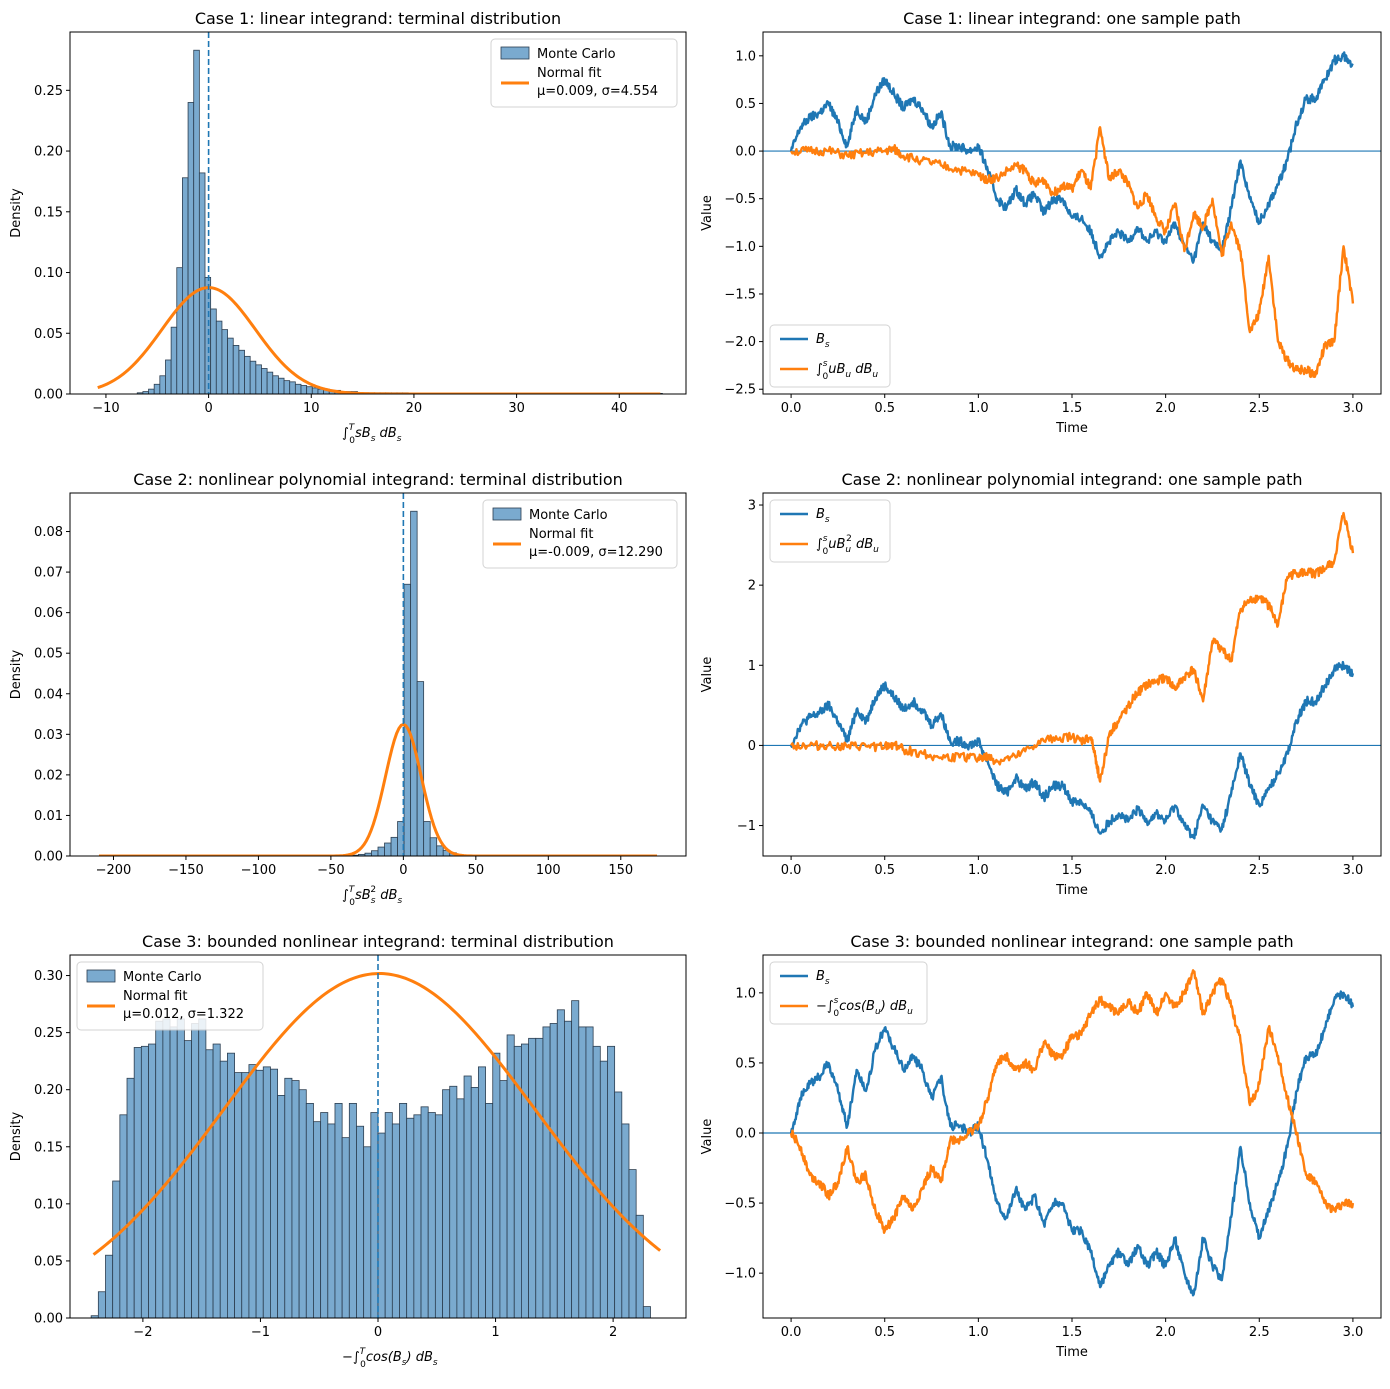 The height and width of the screenshot is (1389, 1390). What do you see at coordinates (825, 1006) in the screenshot?
I see `legend-label-part: −∫` at bounding box center [825, 1006].